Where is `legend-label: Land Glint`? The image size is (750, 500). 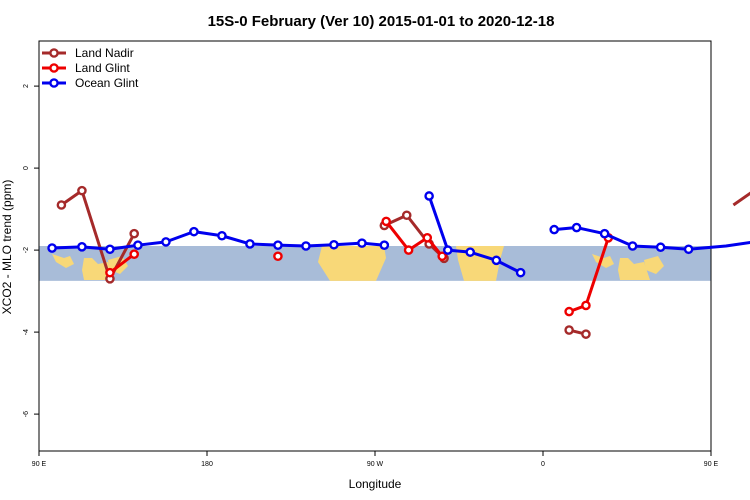
legend-label: Land Glint is located at coordinates (102, 68).